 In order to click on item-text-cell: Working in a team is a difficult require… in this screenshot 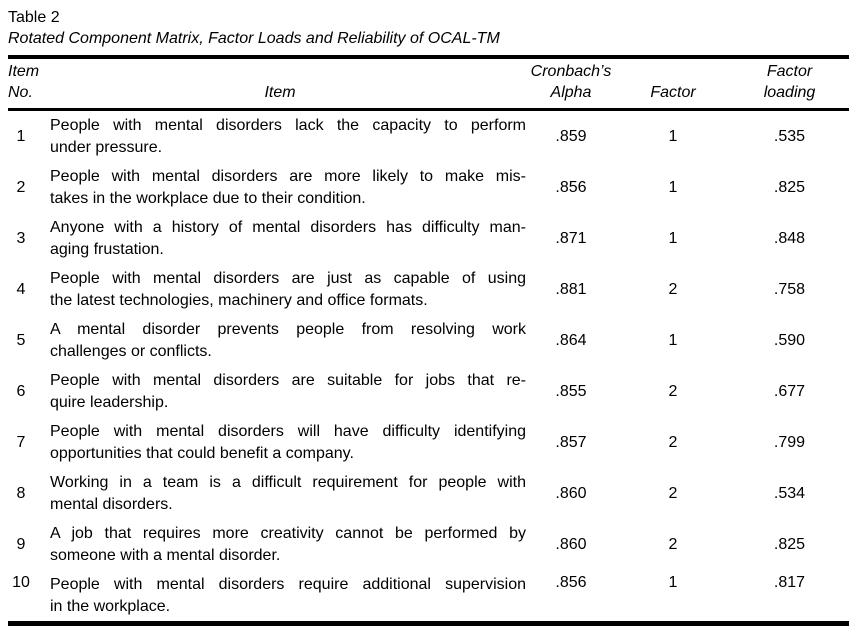, I will do `click(280, 493)`.